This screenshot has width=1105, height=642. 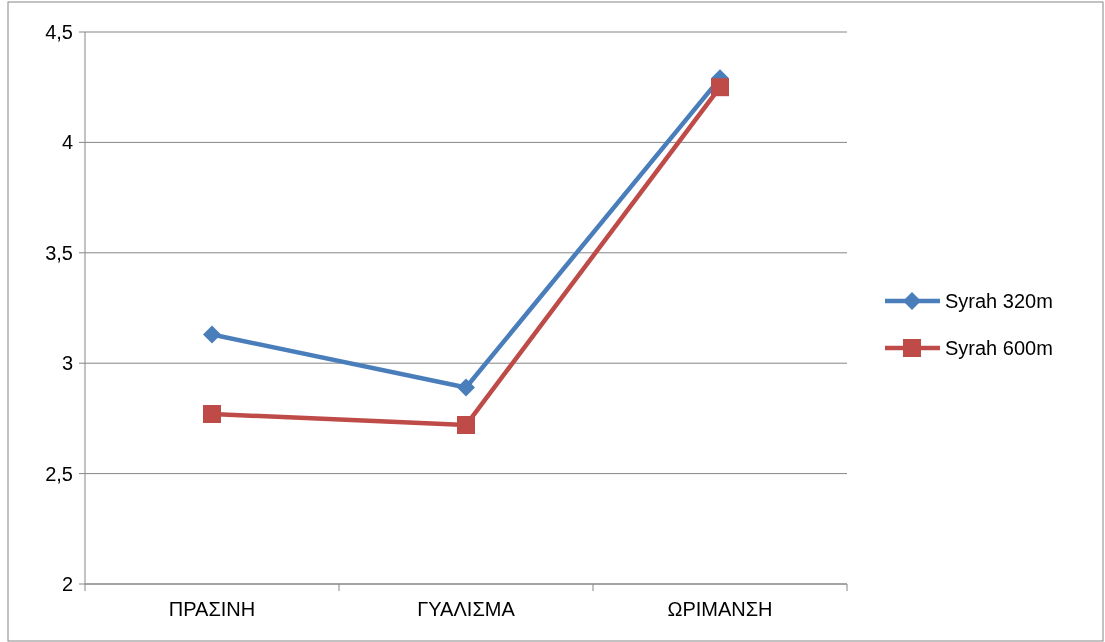 I want to click on y-tick-label: 2,5, so click(x=59, y=473).